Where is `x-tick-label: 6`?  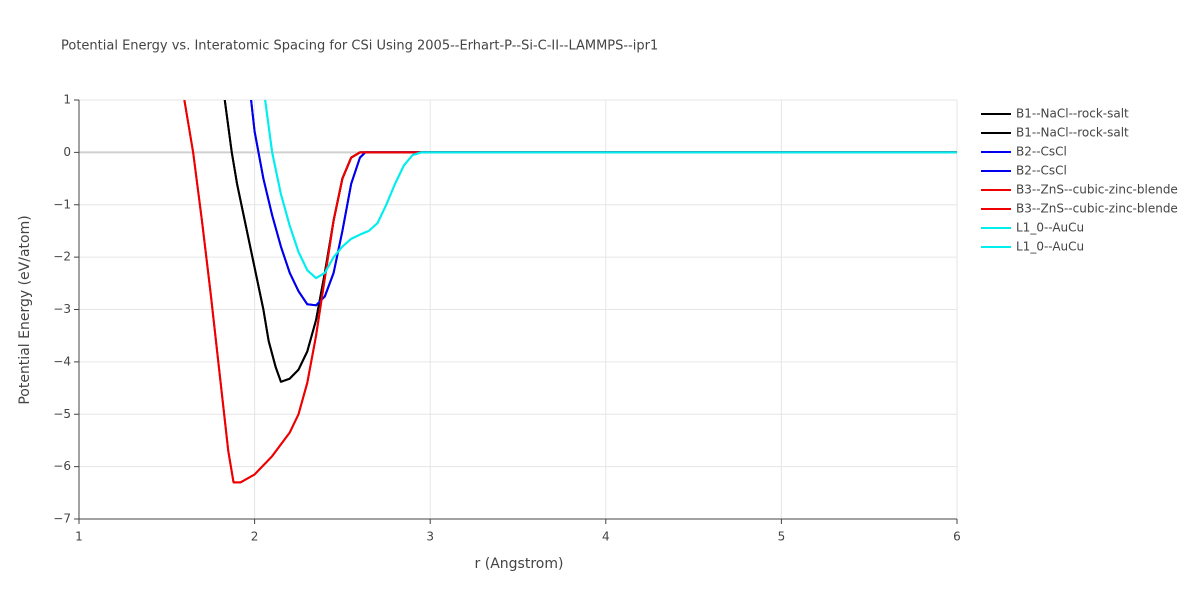 x-tick-label: 6 is located at coordinates (957, 537).